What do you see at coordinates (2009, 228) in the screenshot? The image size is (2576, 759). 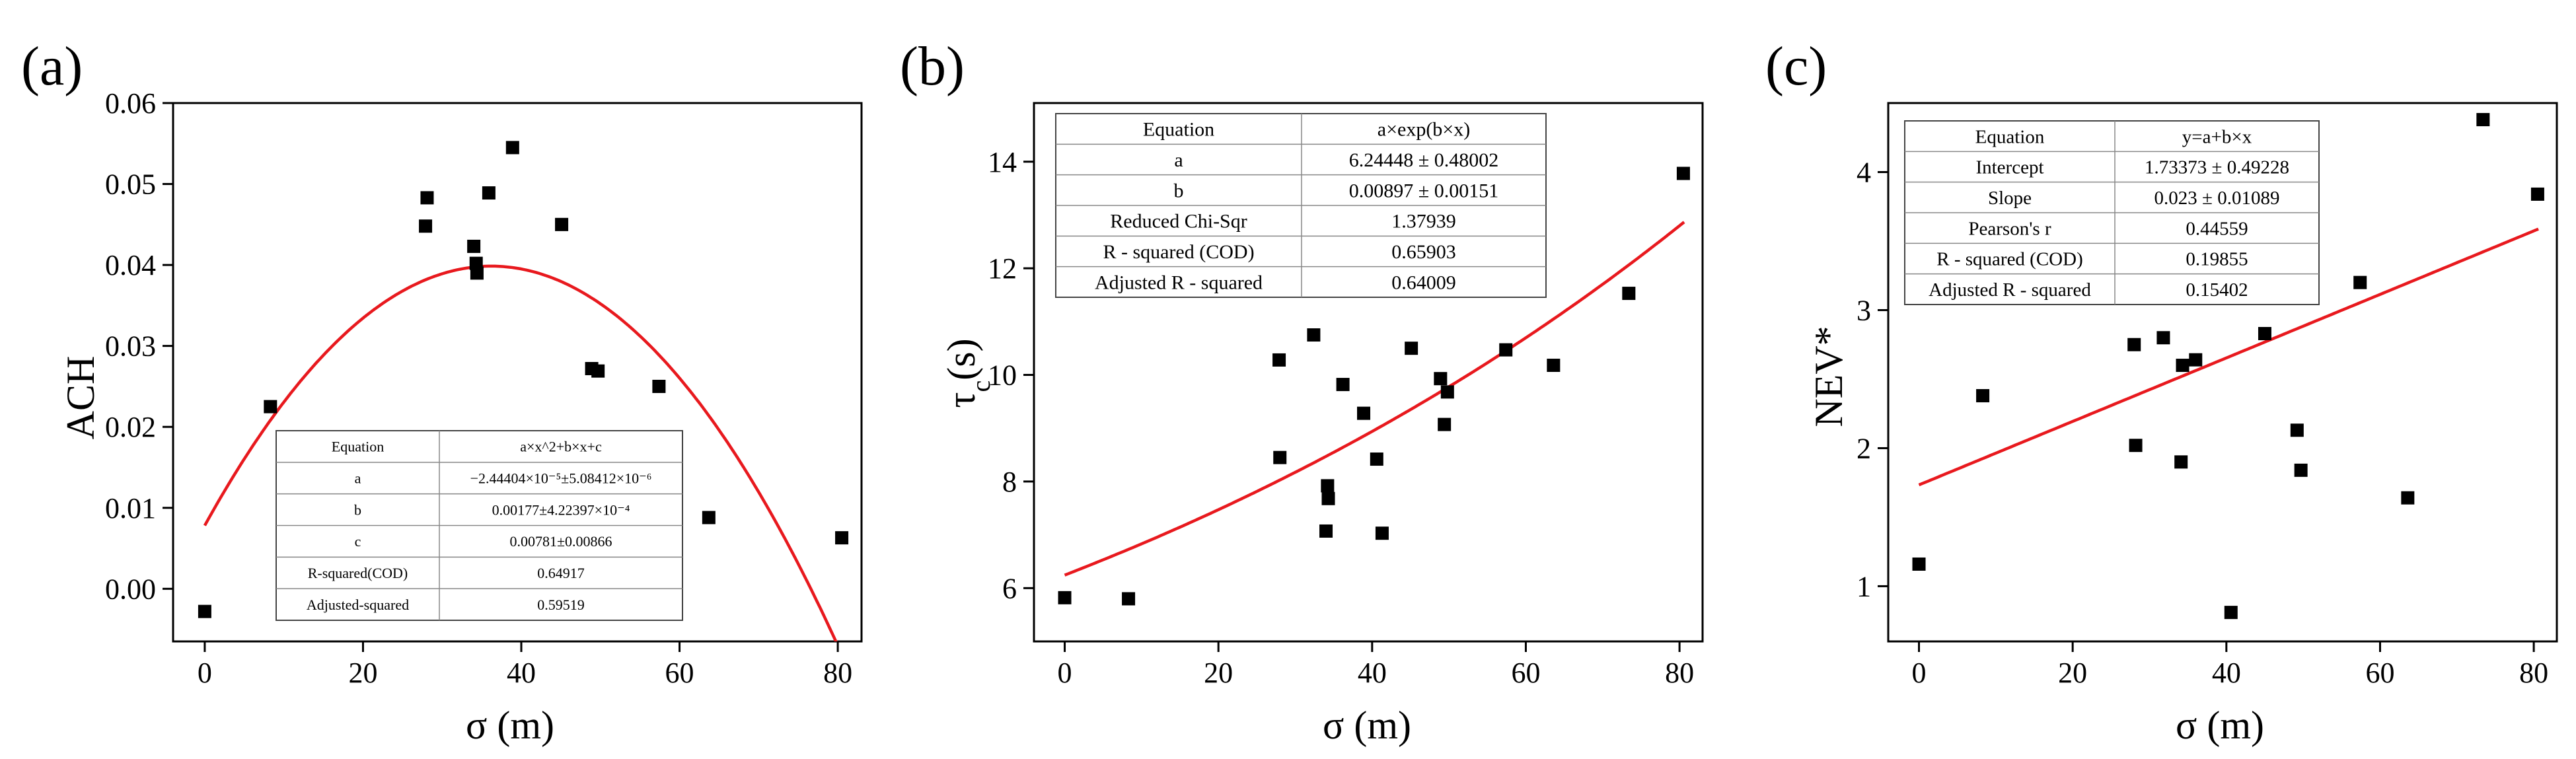 I see `panel-c-table-label-cell: Pearson's r` at bounding box center [2009, 228].